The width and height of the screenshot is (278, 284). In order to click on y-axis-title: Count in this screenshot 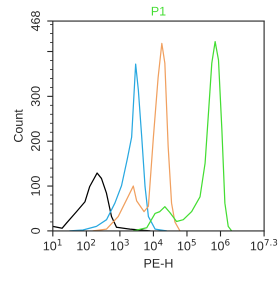, I will do `click(18, 125)`.